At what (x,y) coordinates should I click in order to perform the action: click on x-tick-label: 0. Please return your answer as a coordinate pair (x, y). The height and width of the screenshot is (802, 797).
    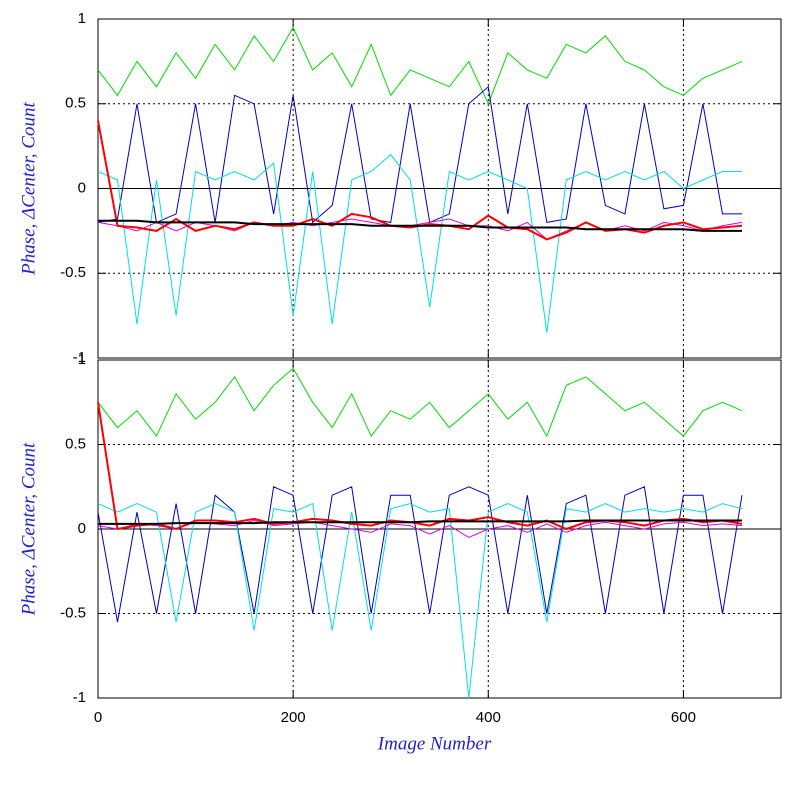
    Looking at the image, I should click on (98, 717).